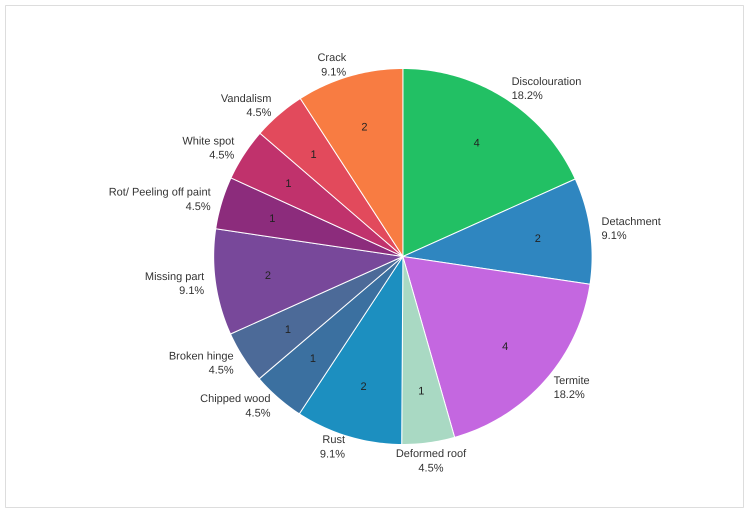  Describe the element at coordinates (235, 399) in the screenshot. I see `slice-label: Chipped wood` at that location.